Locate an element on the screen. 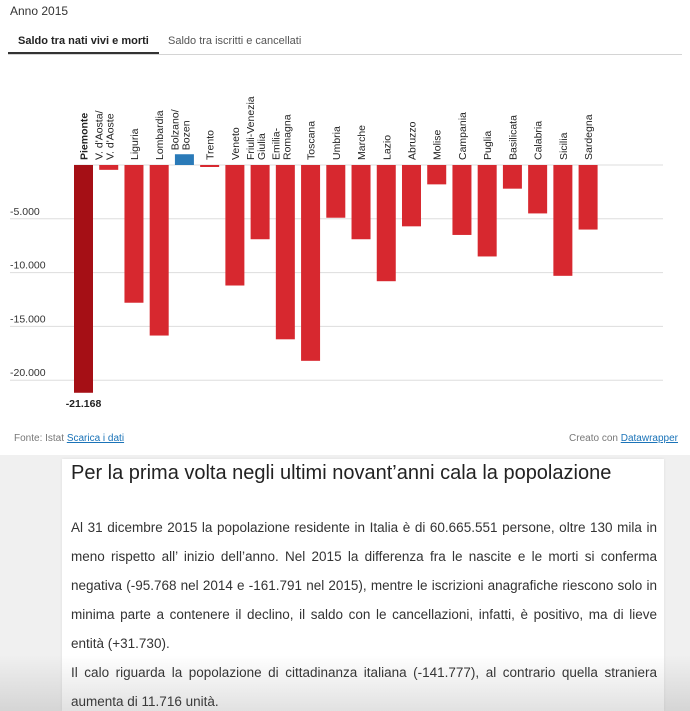  category-label: Lombardia is located at coordinates (160, 135).